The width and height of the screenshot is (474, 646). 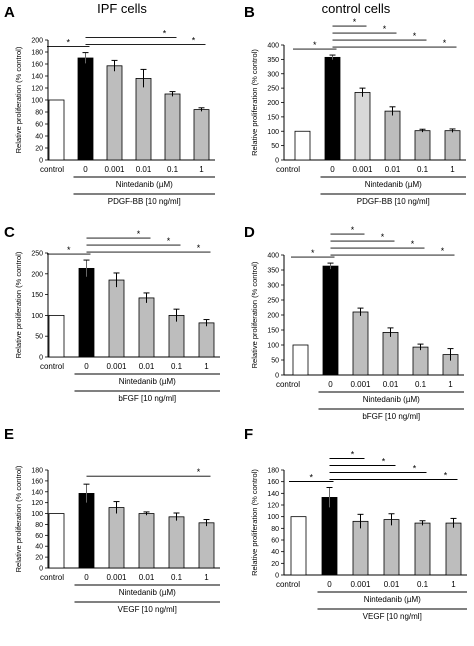 I want to click on growth-factor-label: PDGF-BB [10 ng/ml], so click(x=393, y=201).